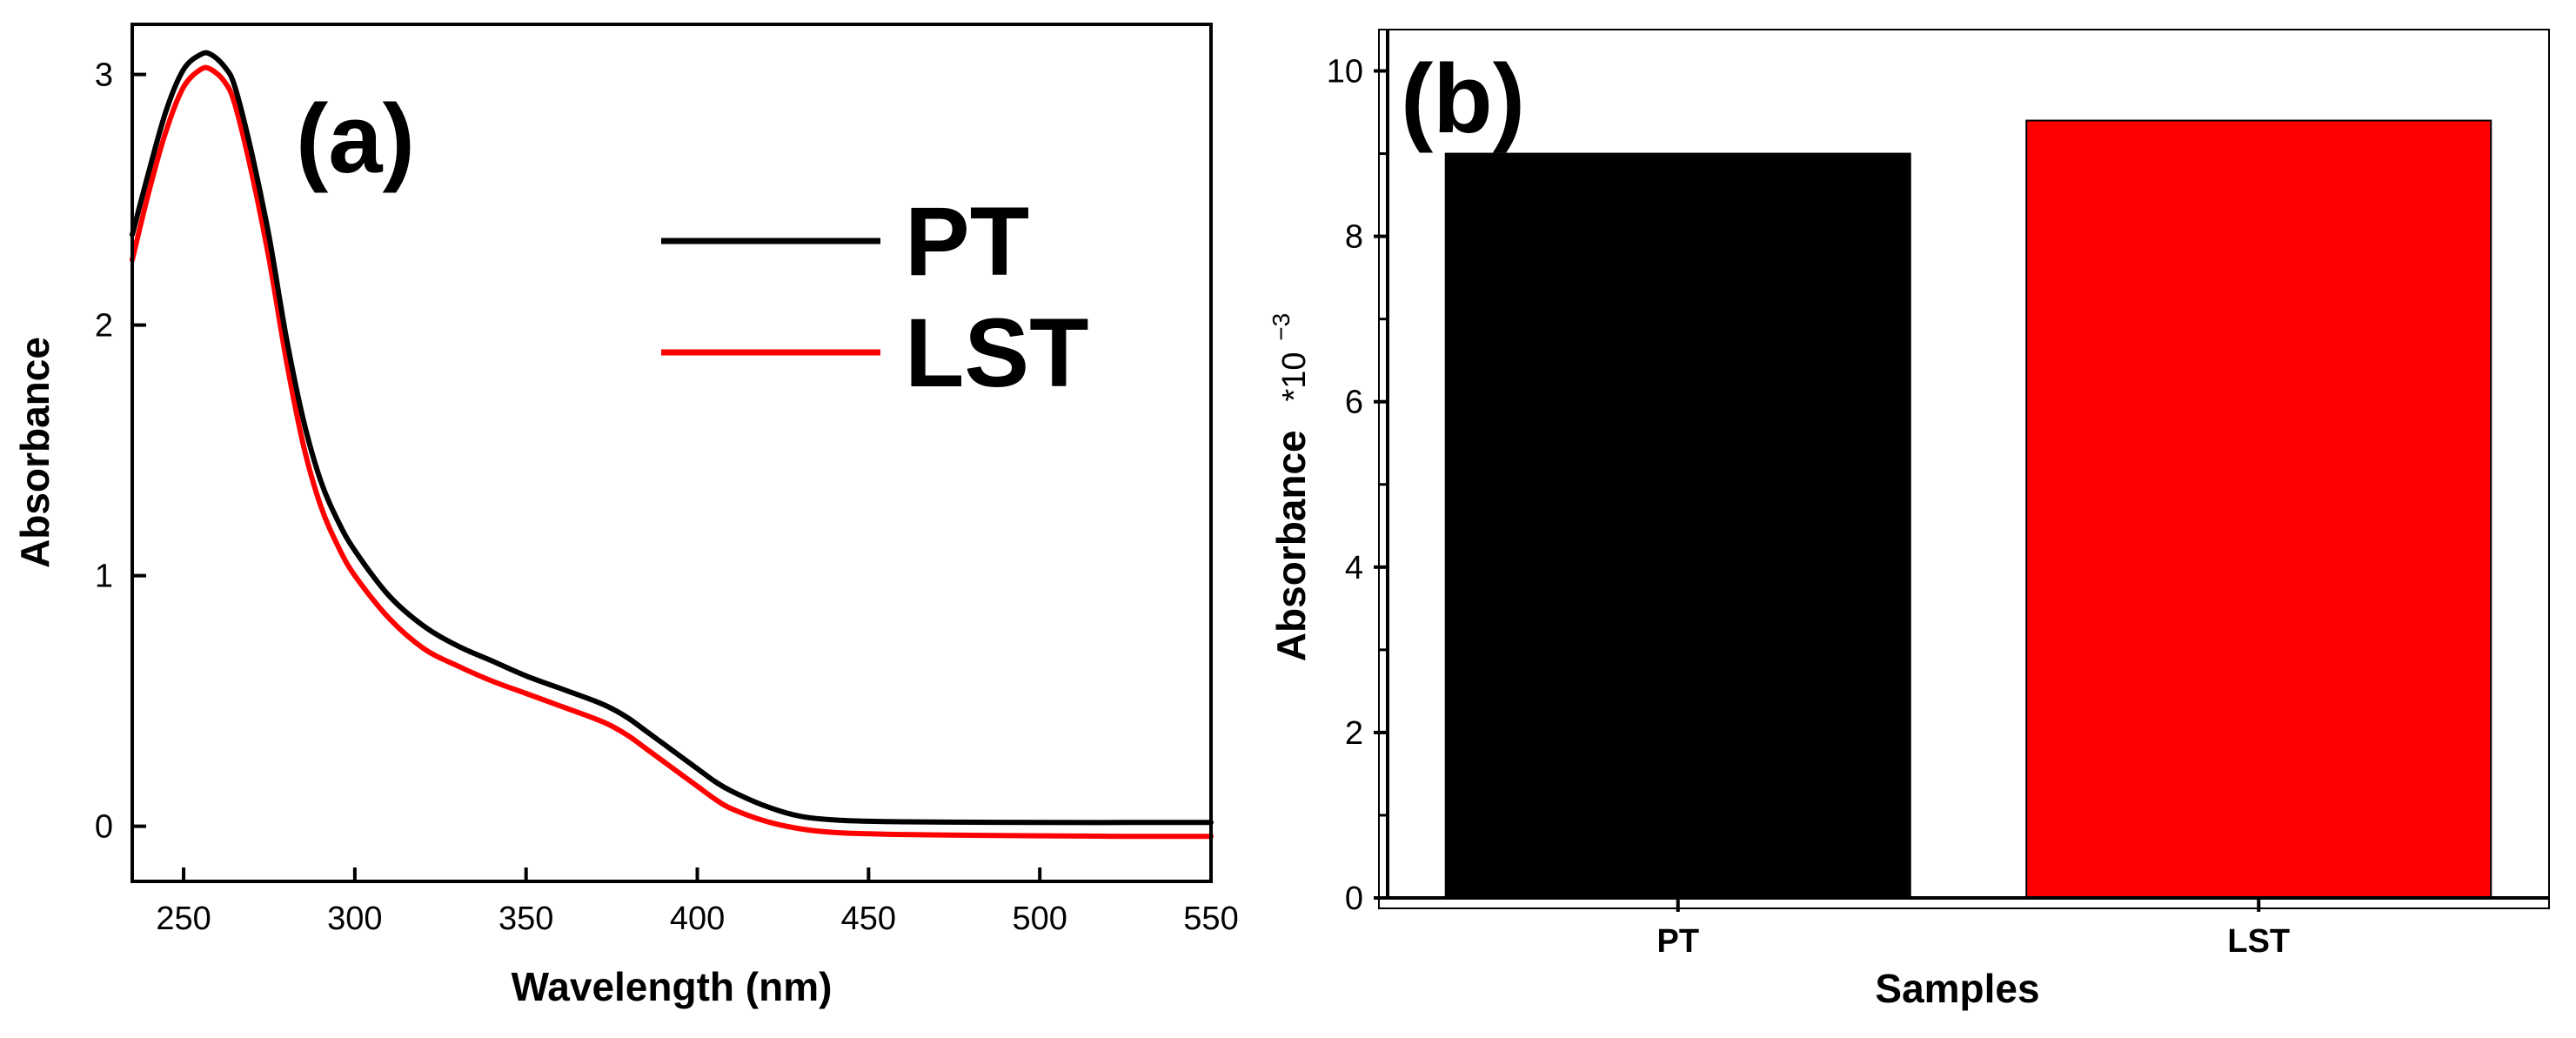  Describe the element at coordinates (967, 241) in the screenshot. I see `legend-pt-label: PT` at that location.